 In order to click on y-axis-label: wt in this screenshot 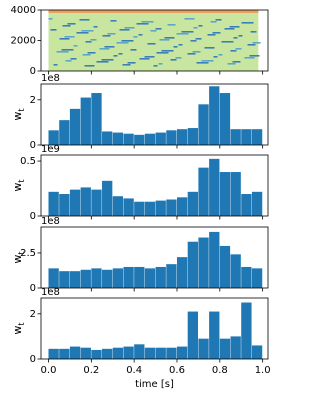, I will do `click(18, 114)`.